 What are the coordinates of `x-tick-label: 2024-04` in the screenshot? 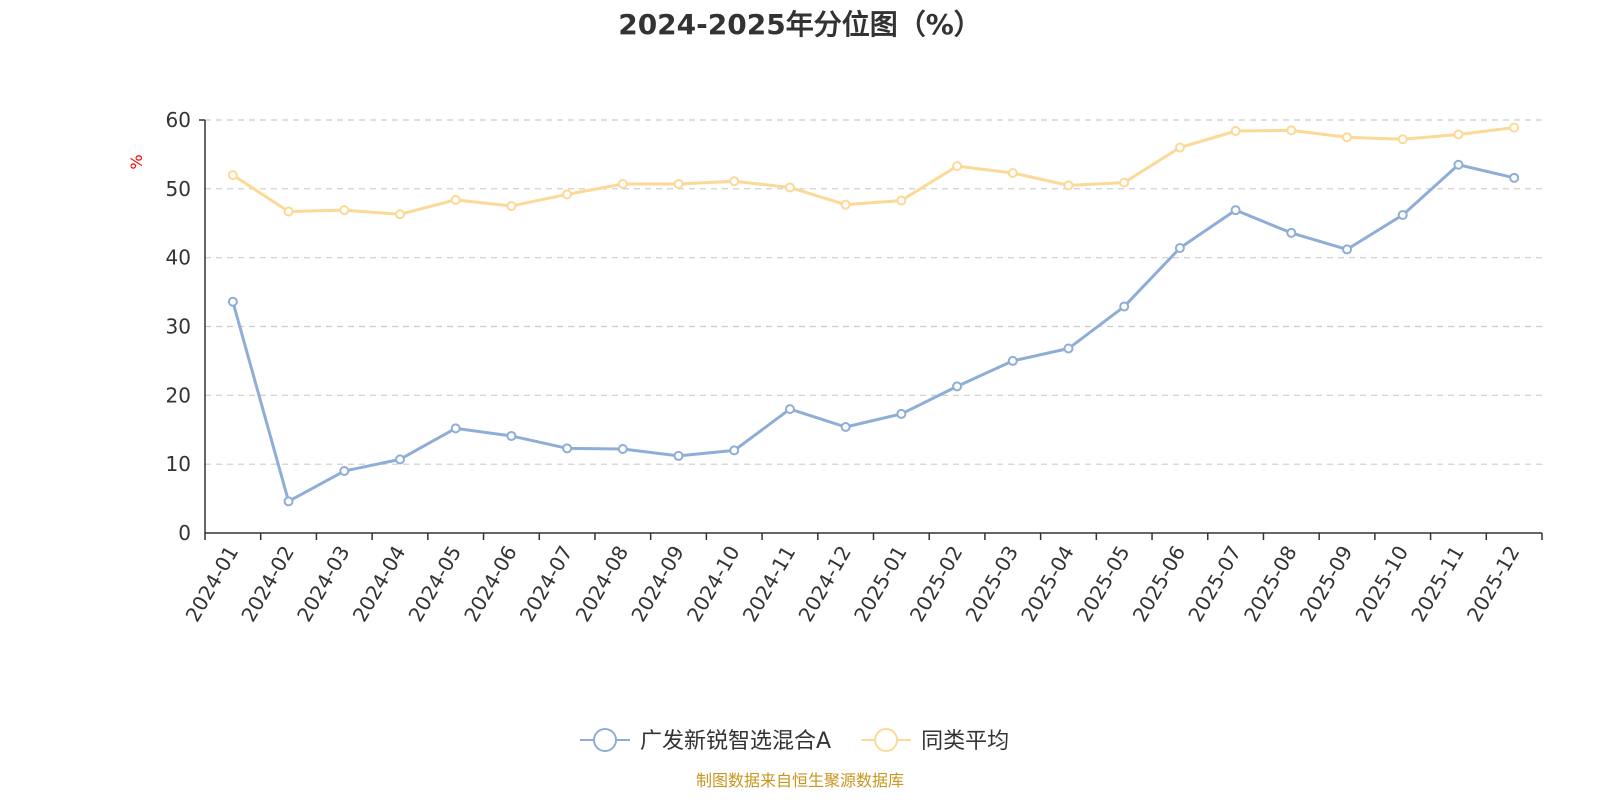 It's located at (379, 584).